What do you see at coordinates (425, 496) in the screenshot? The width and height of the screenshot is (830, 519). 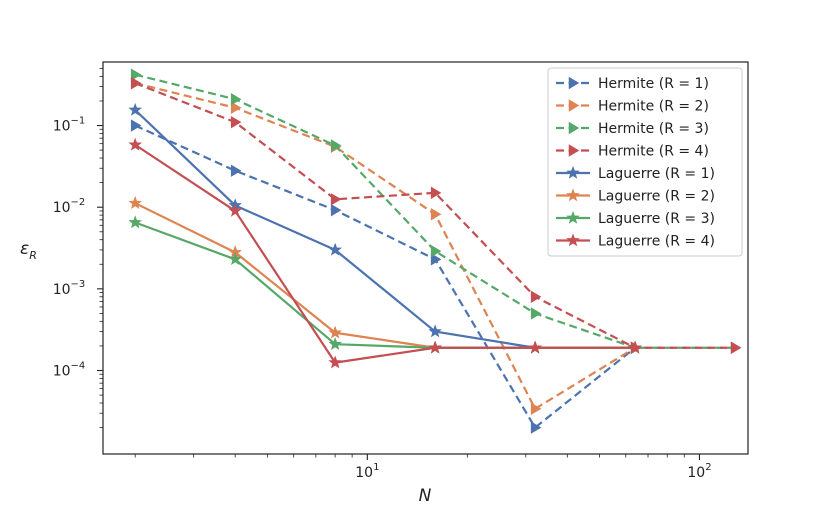 I see `x-axis-label: N` at bounding box center [425, 496].